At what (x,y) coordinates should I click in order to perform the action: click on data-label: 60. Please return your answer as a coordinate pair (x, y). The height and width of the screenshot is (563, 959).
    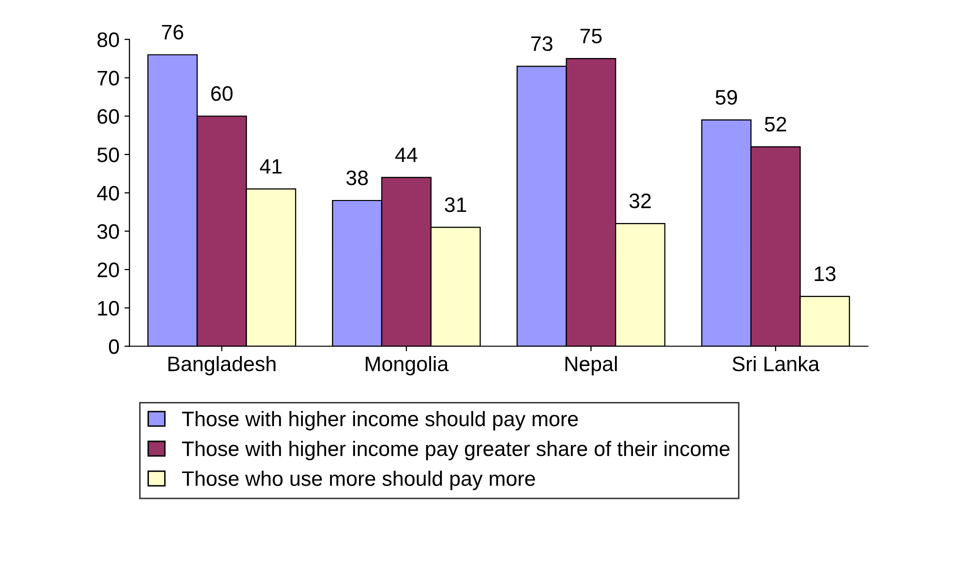
    Looking at the image, I should click on (222, 93).